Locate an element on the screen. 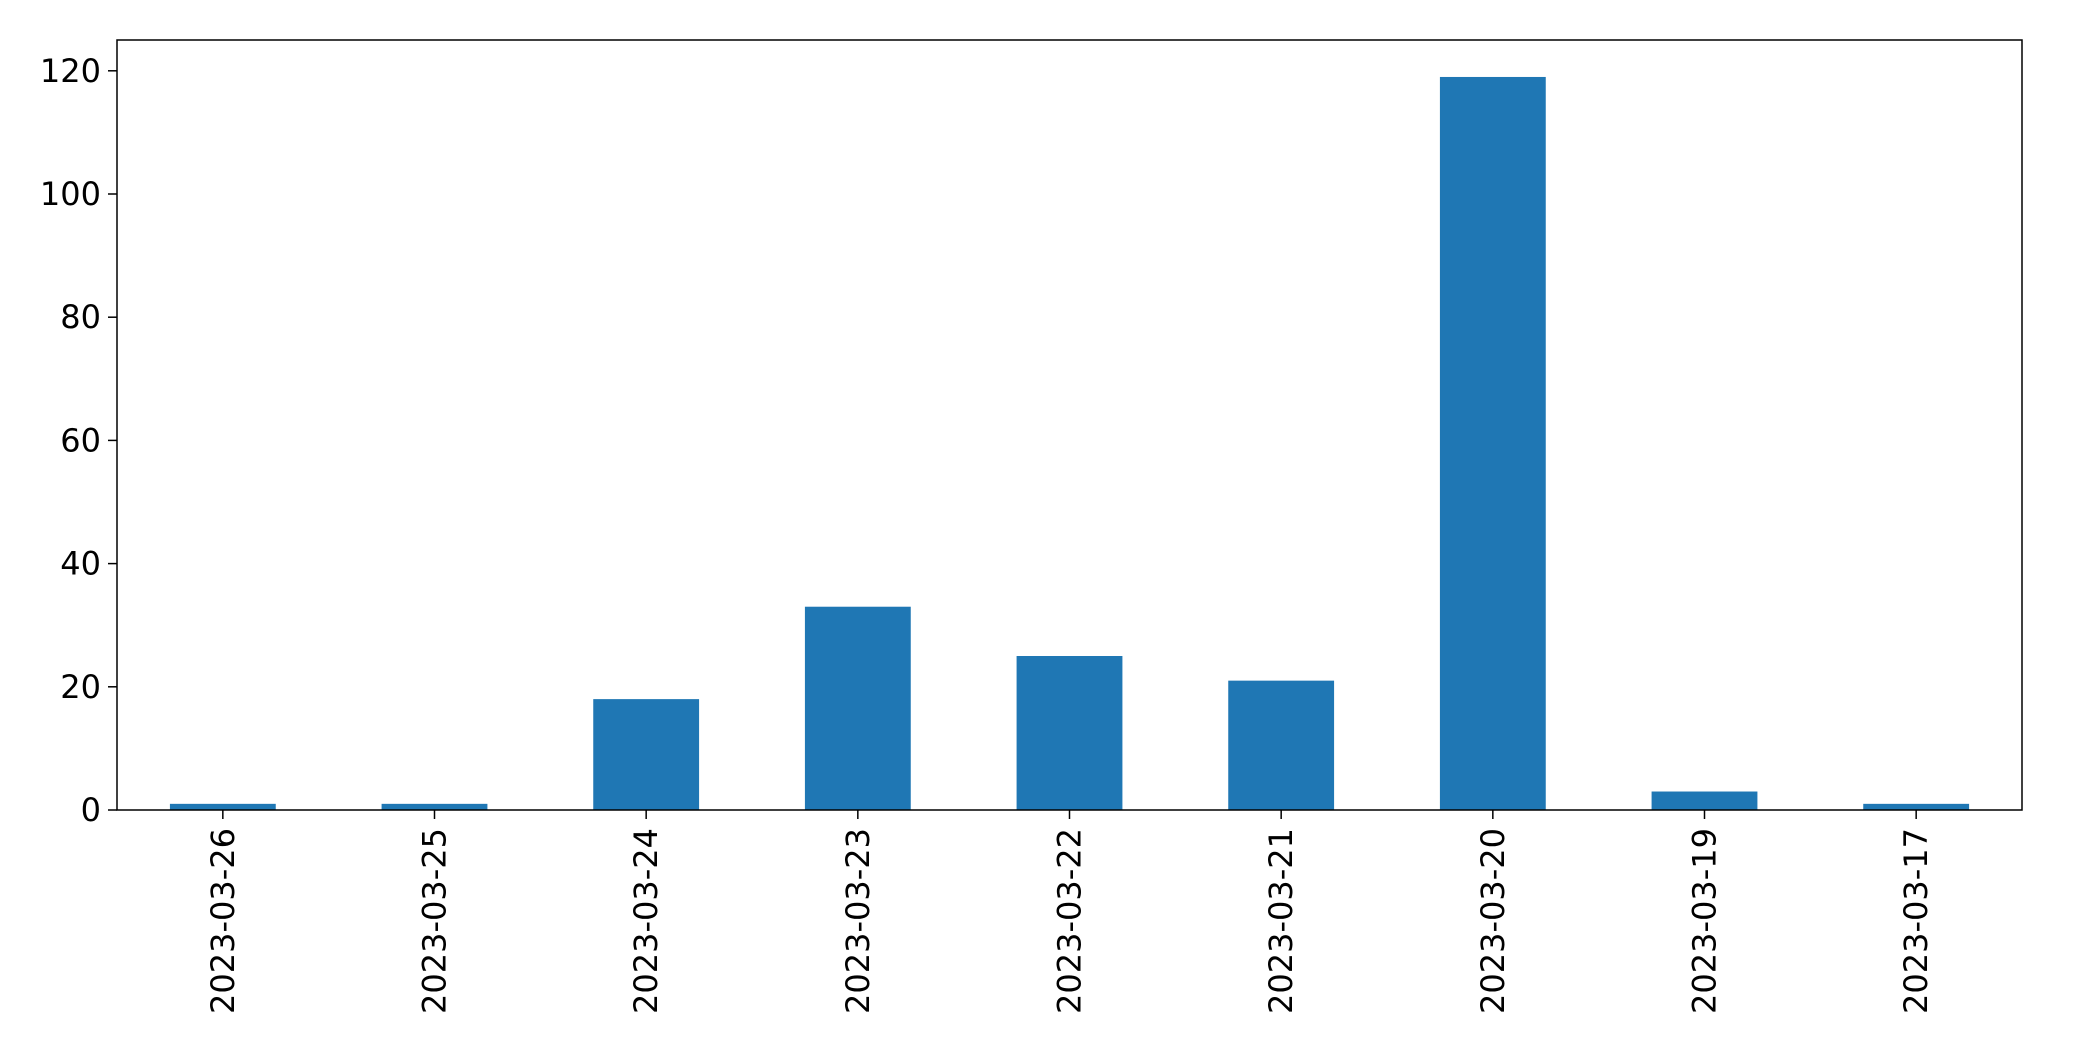 Image resolution: width=2093 pixels, height=1061 pixels. y-tick-label: 60 is located at coordinates (80, 440).